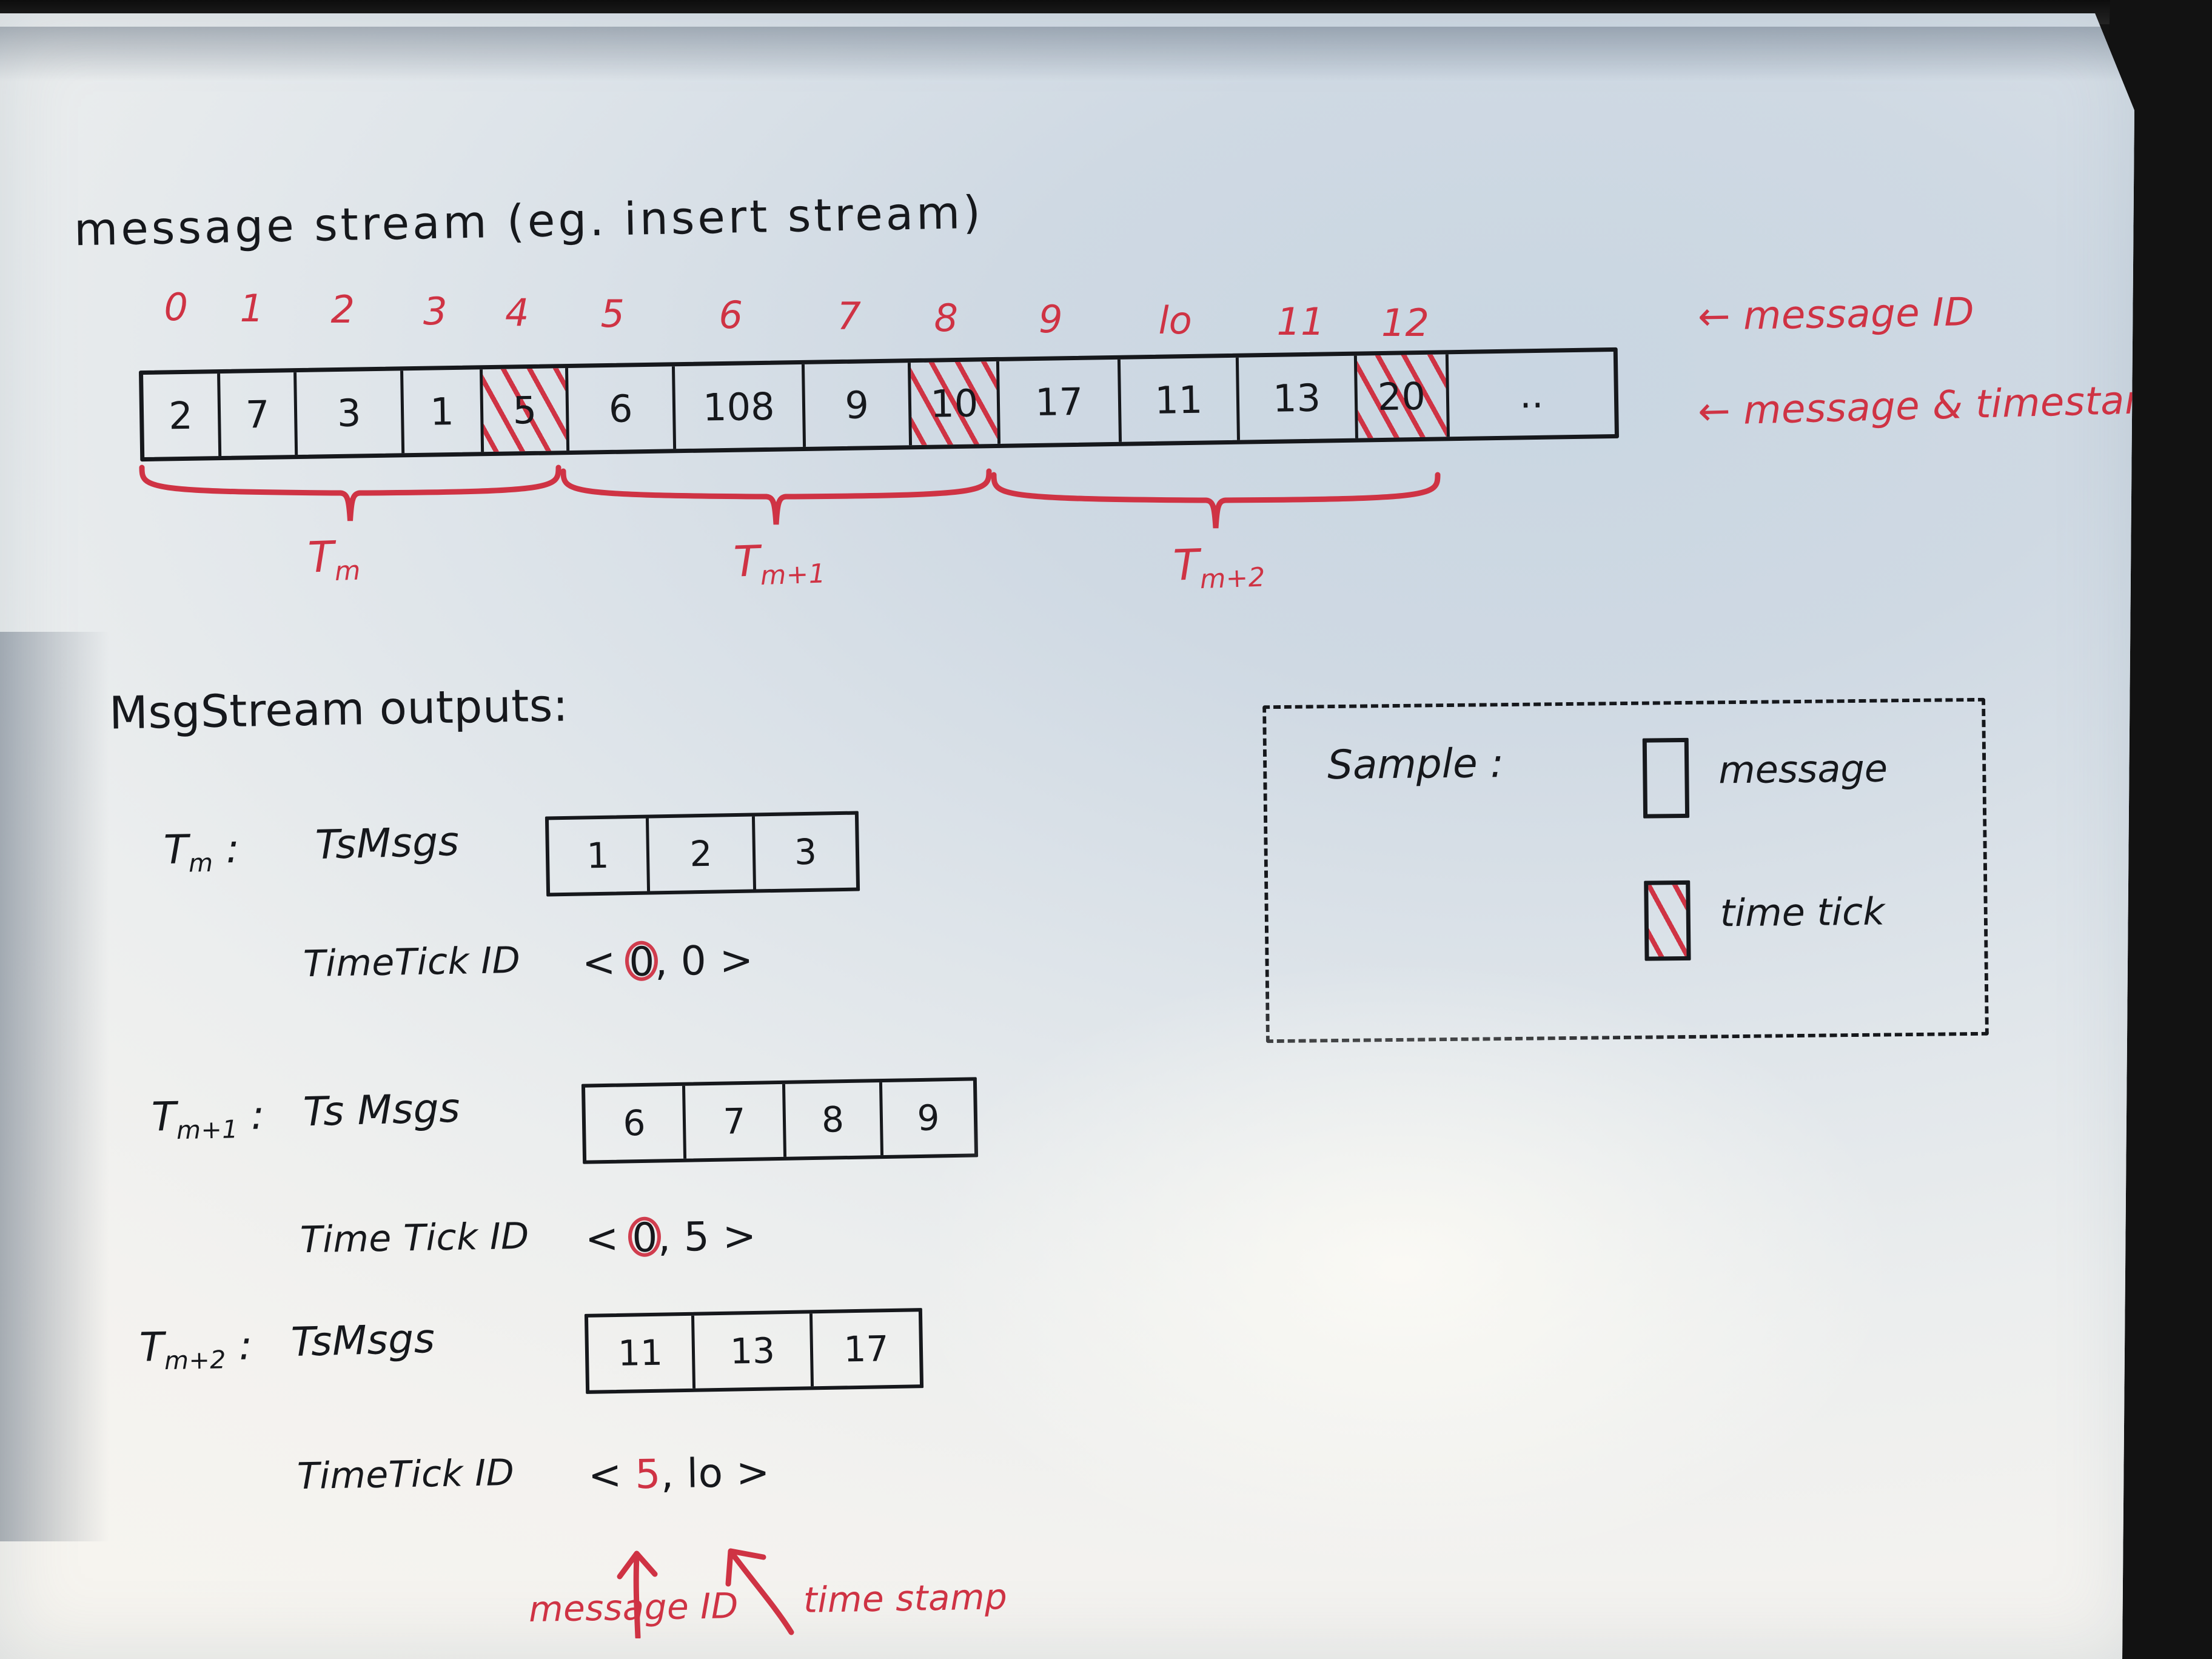 This screenshot has height=1659, width=2212. I want to click on stream-brace-label-1: Tm+1, so click(779, 564).